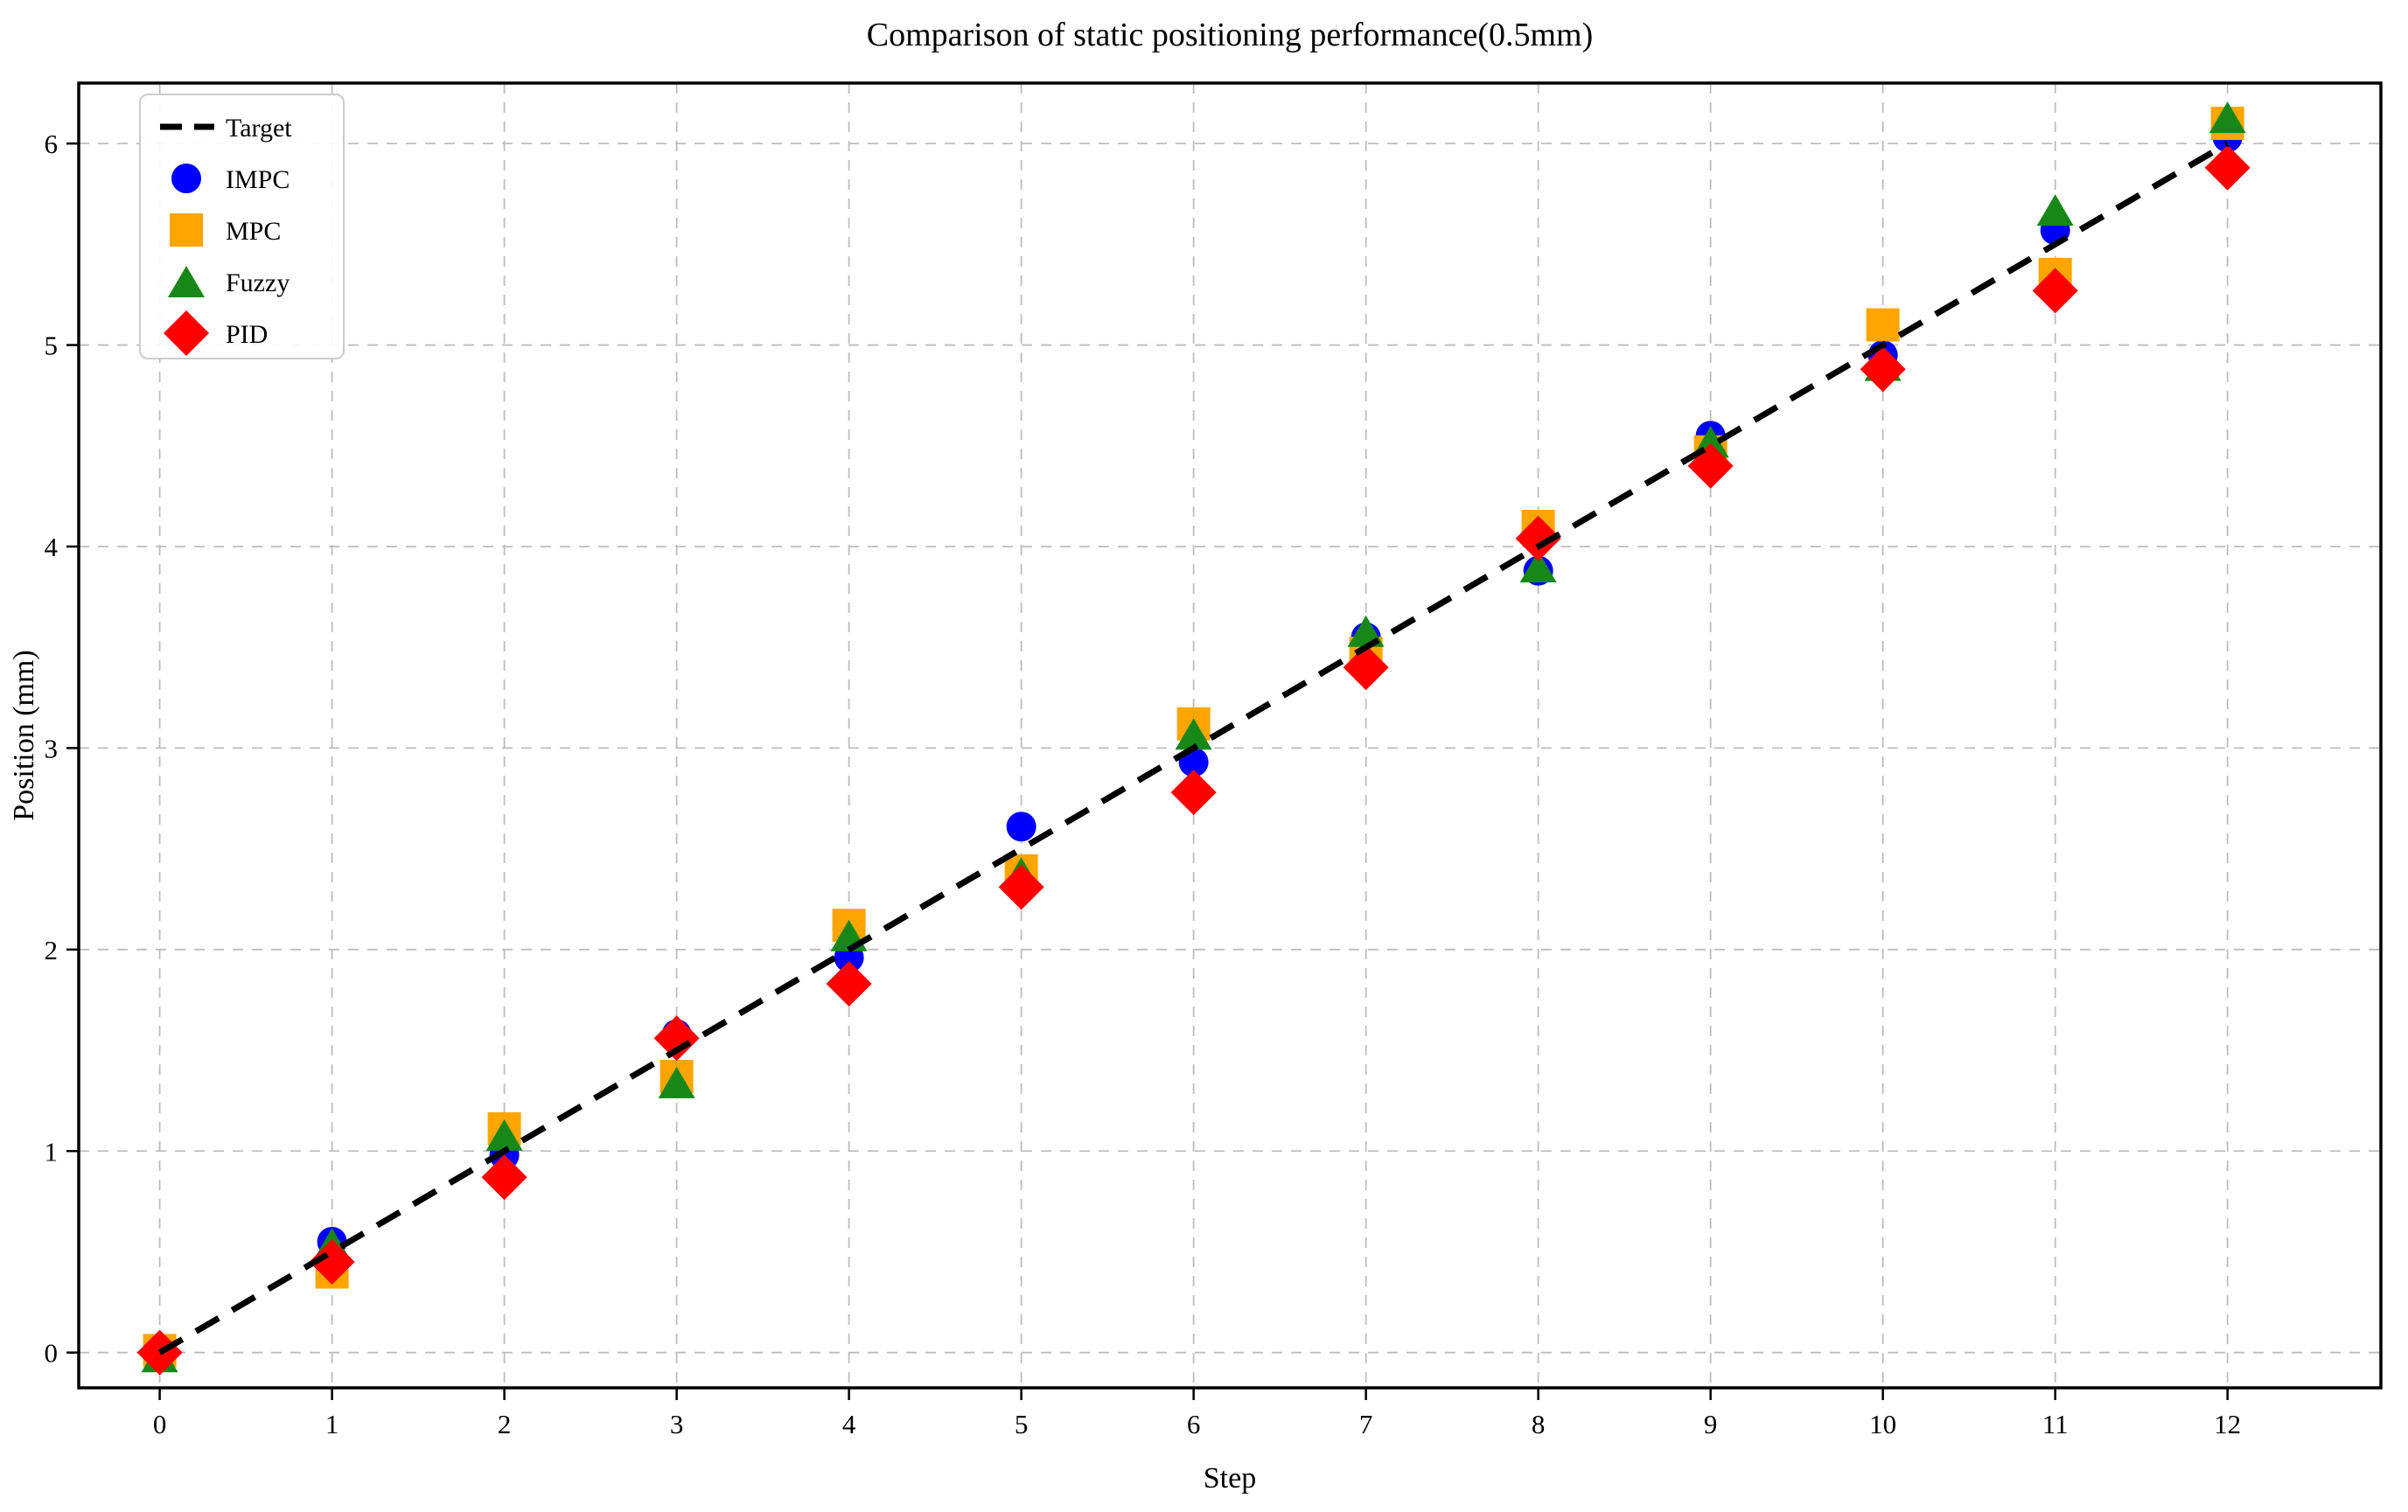 This screenshot has width=2408, height=1512. I want to click on y-tick-label-5: 5, so click(52, 346).